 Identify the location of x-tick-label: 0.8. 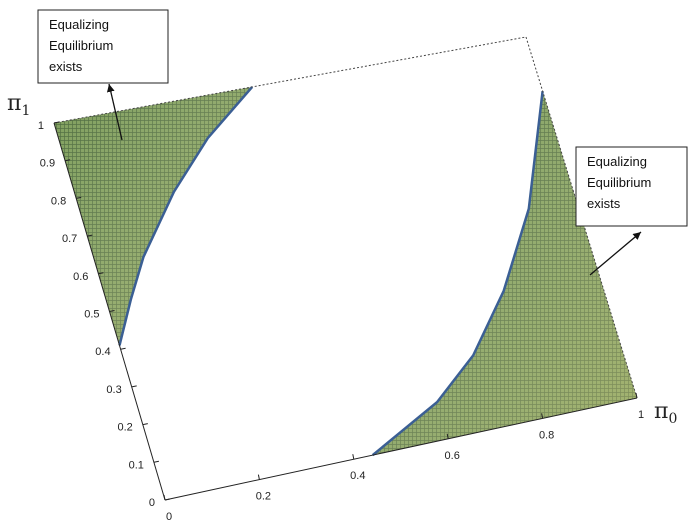
(546, 435).